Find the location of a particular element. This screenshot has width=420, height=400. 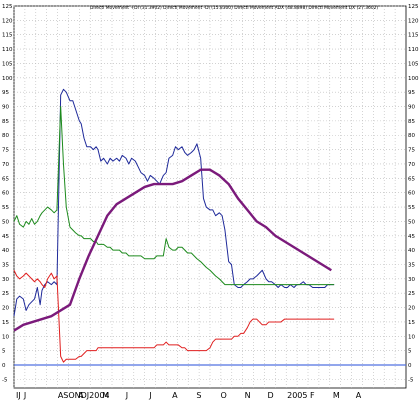

x-tick-label: ASONDJ2004 is located at coordinates (84, 395).